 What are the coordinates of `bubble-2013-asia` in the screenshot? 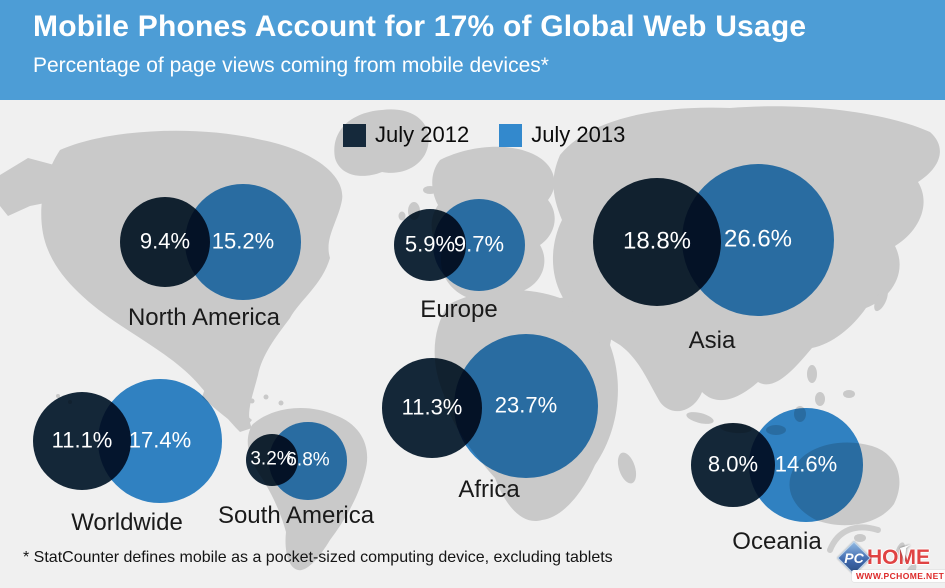 It's located at (758, 240).